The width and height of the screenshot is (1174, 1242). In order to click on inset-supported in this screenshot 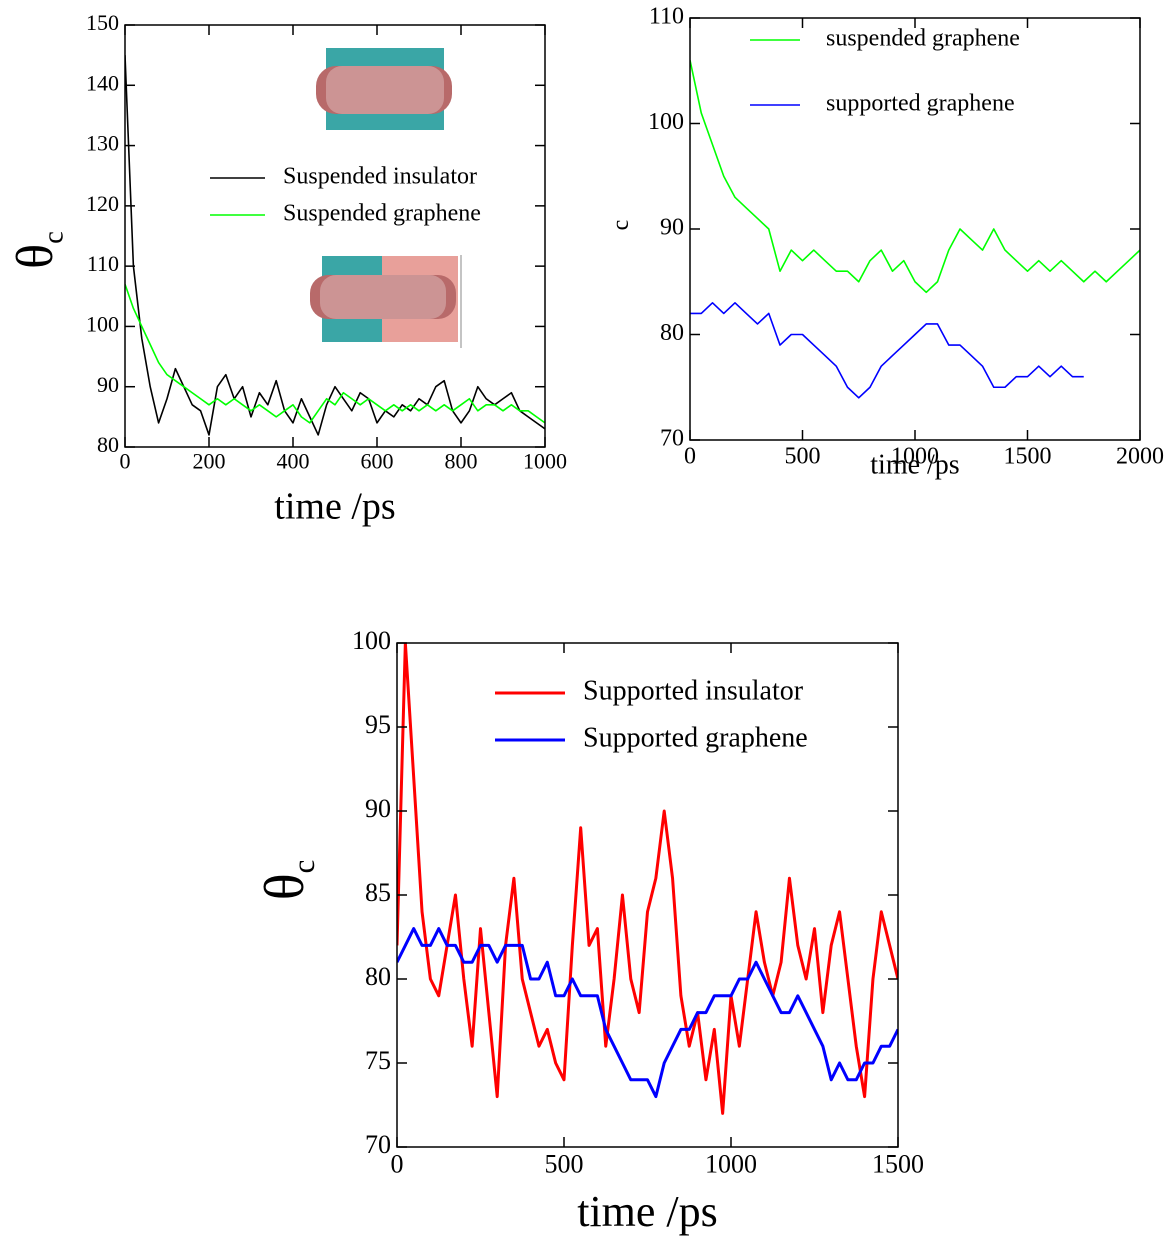, I will do `click(386, 301)`.